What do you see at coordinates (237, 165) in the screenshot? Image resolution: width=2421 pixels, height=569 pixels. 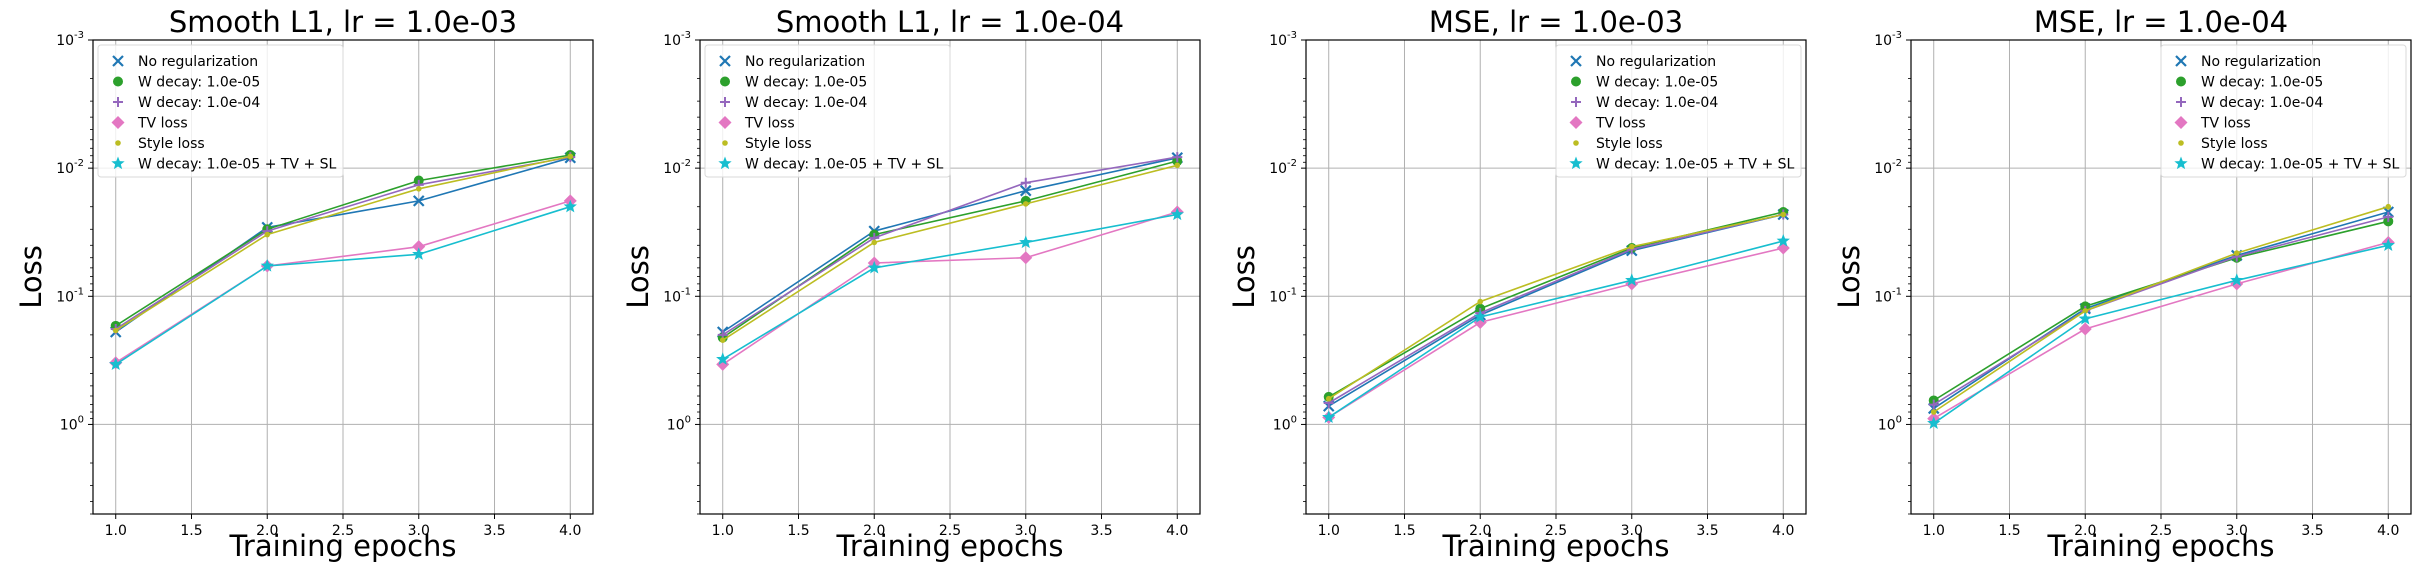 I see `legend-label: W decay: 1.0e-05 + TV + SL` at bounding box center [237, 165].